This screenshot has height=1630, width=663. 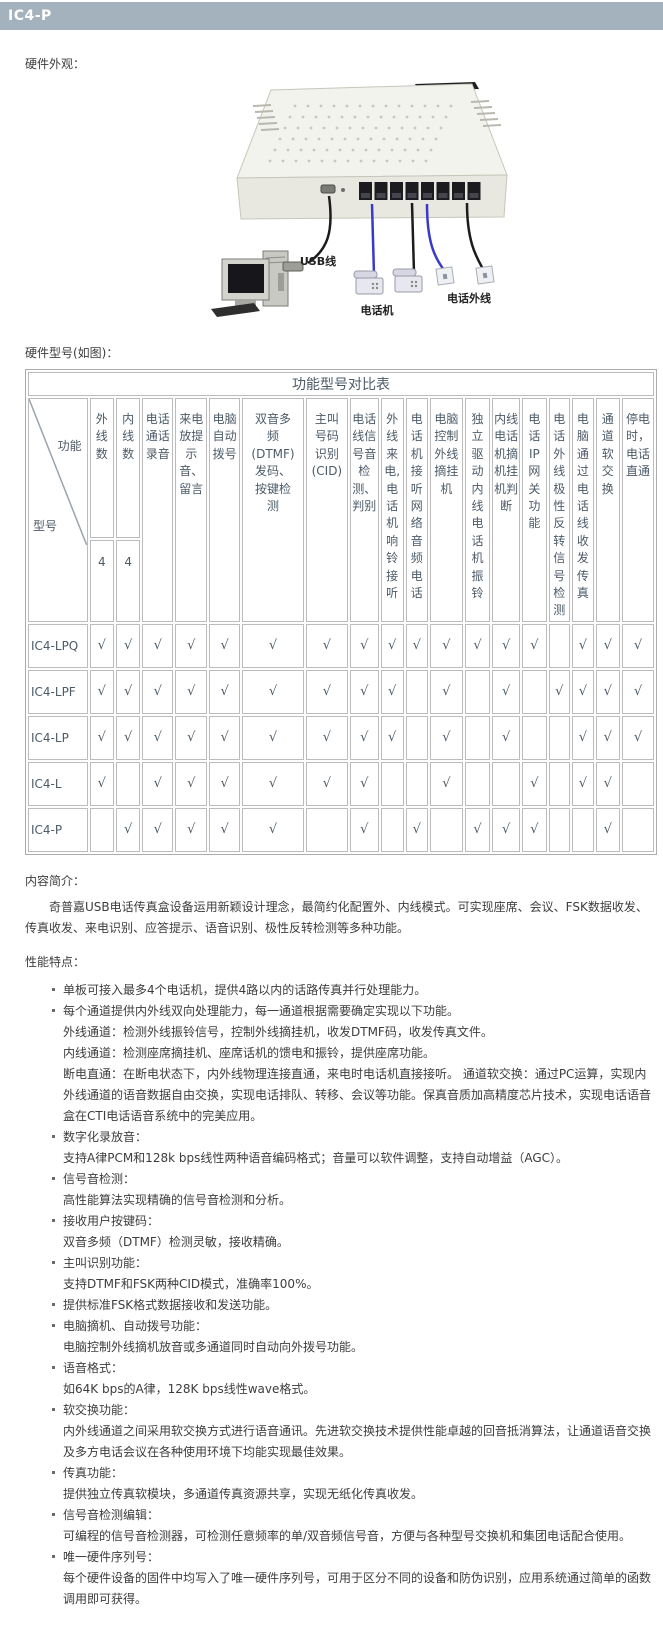 What do you see at coordinates (341, 384) in the screenshot?
I see `table-title: 功能型号对比表` at bounding box center [341, 384].